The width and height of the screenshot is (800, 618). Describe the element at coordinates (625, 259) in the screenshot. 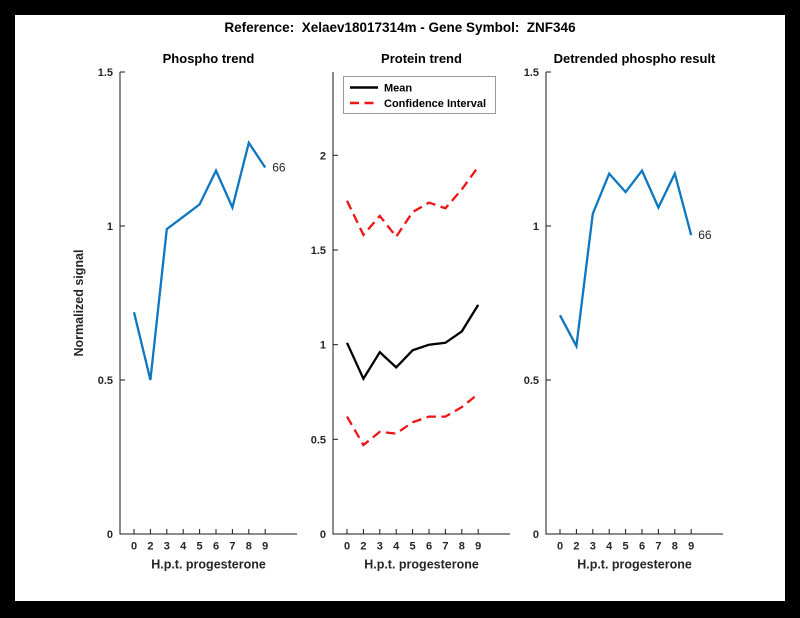

I see `detrended-phospho-signal-line` at that location.